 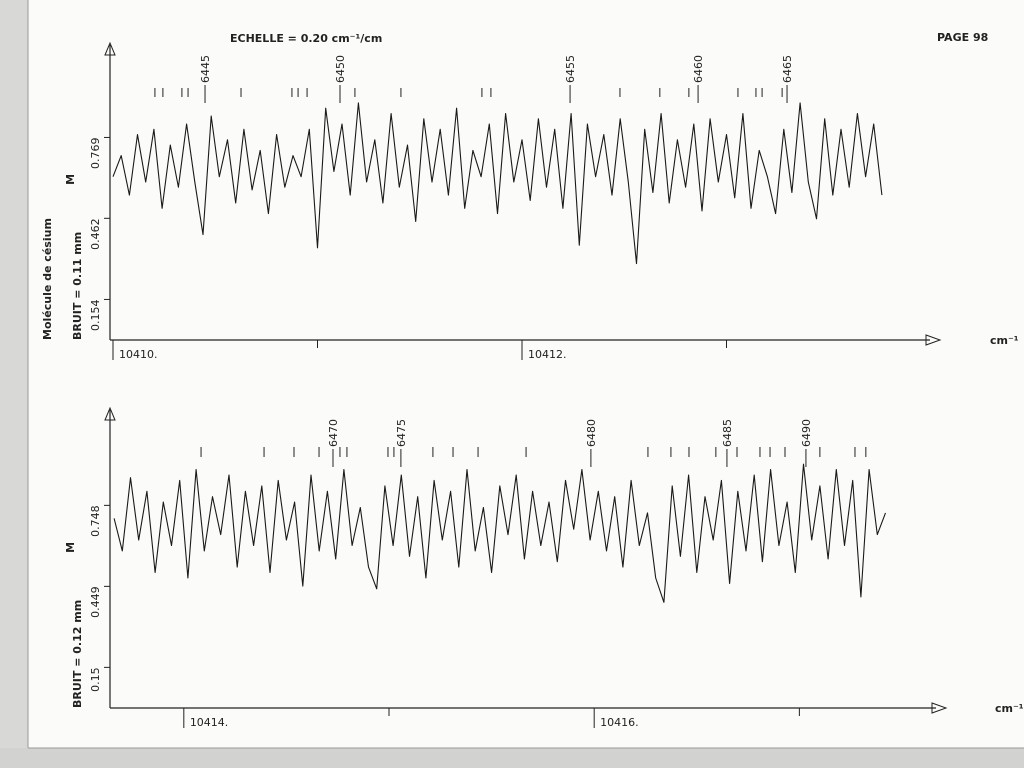 What do you see at coordinates (205, 69) in the screenshot?
I see `line-id-label: 6445` at bounding box center [205, 69].